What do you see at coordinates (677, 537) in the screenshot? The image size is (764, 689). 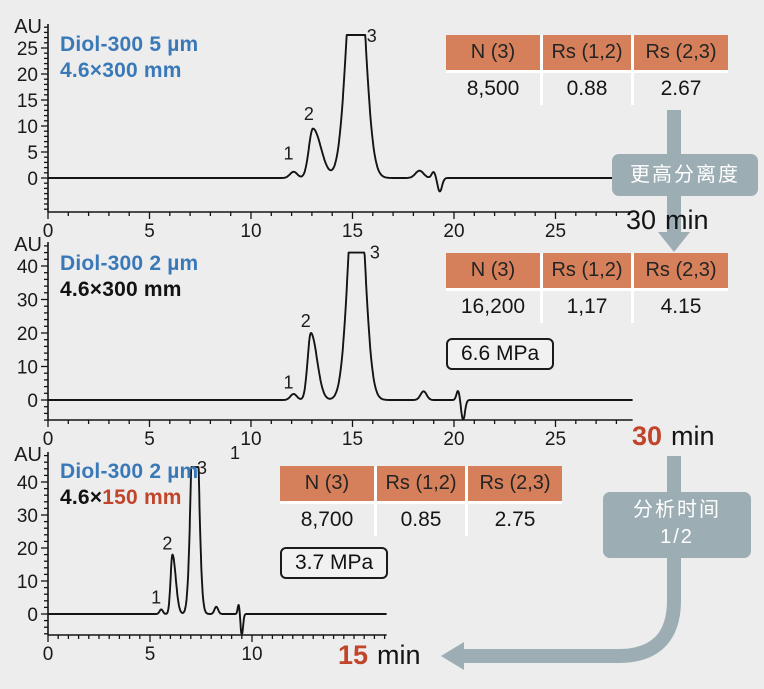 I see `flow-box-line2: 1/2` at bounding box center [677, 537].